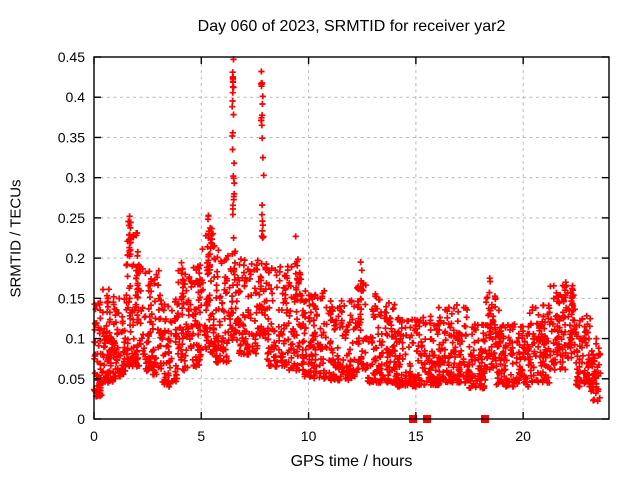 This screenshot has height=480, width=640. Describe the element at coordinates (71, 379) in the screenshot. I see `y-tick-label: 0.05` at that location.